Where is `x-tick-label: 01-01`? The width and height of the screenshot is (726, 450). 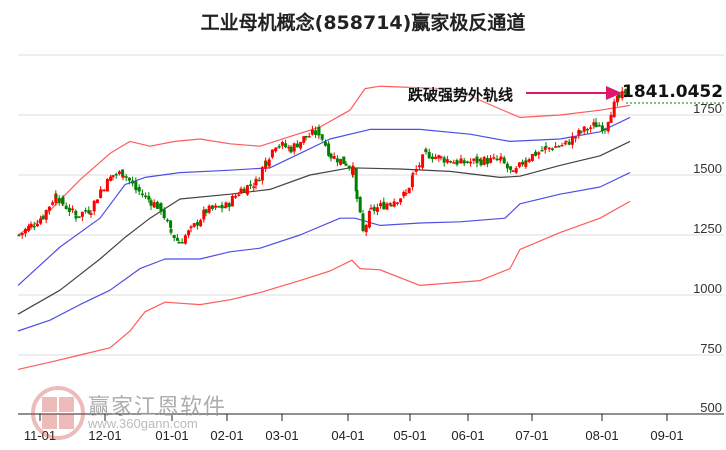 x-tick-label: 01-01 is located at coordinates (172, 435).